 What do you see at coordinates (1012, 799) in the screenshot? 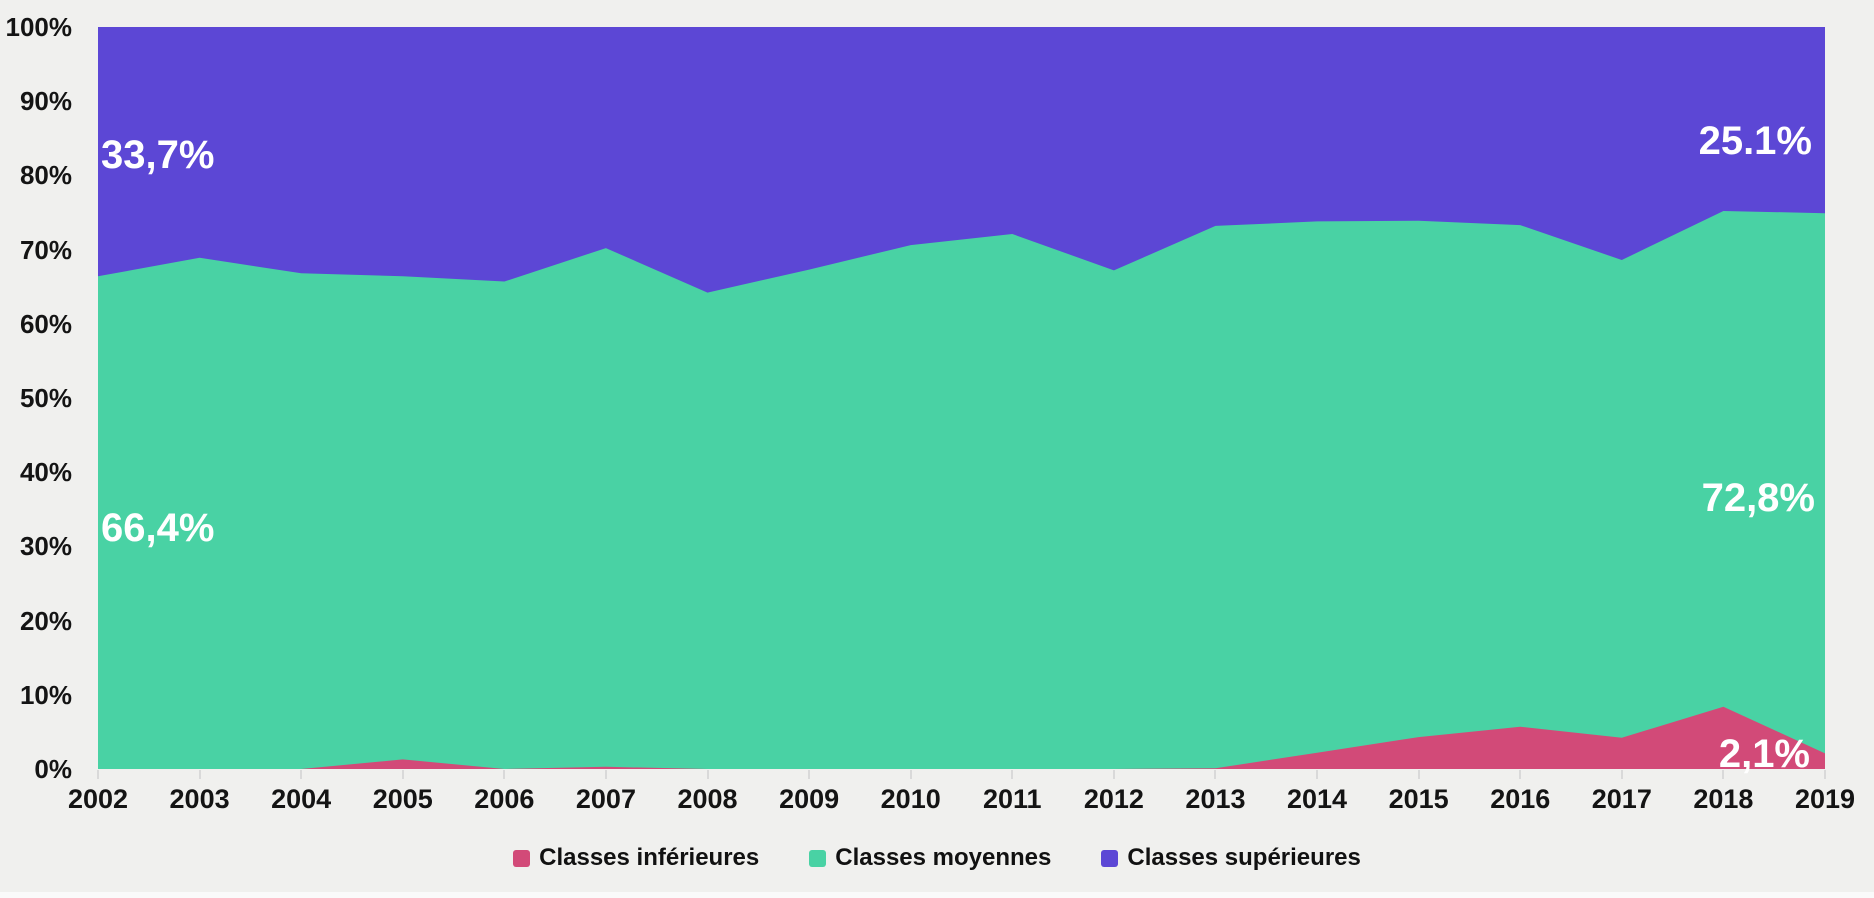
I see `x-tick-label-2011: 2011` at bounding box center [1012, 799].